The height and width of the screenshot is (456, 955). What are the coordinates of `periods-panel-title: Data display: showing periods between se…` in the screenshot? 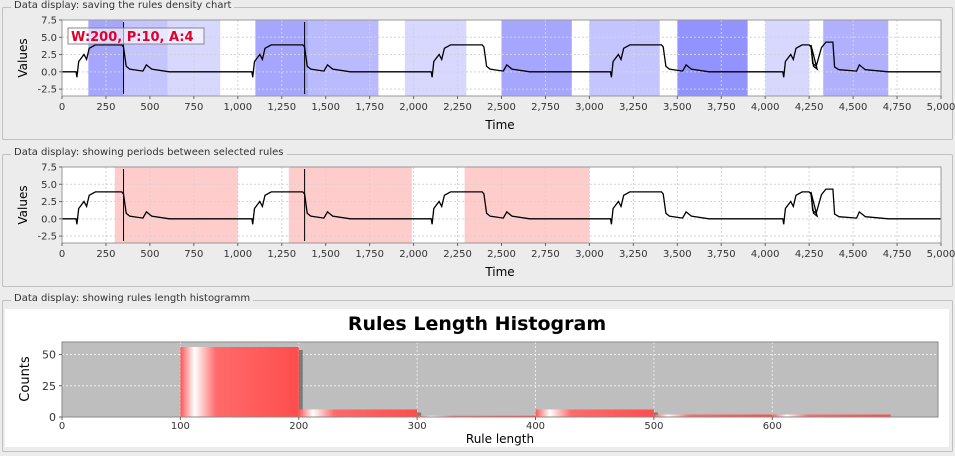 It's located at (149, 152).